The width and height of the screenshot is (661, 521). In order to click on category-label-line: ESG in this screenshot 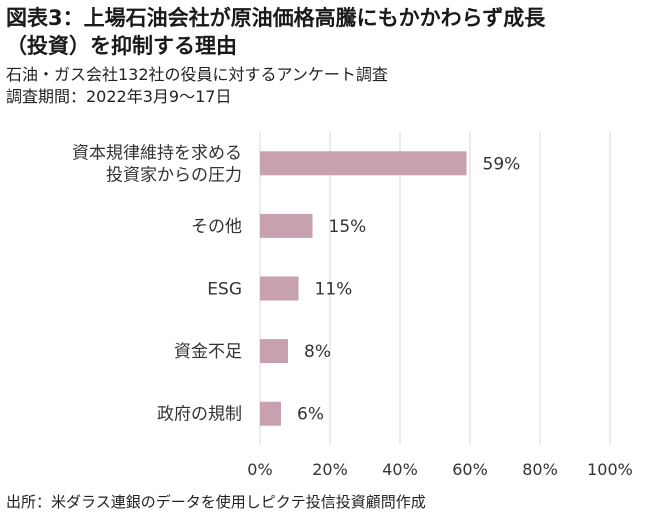, I will do `click(224, 290)`.